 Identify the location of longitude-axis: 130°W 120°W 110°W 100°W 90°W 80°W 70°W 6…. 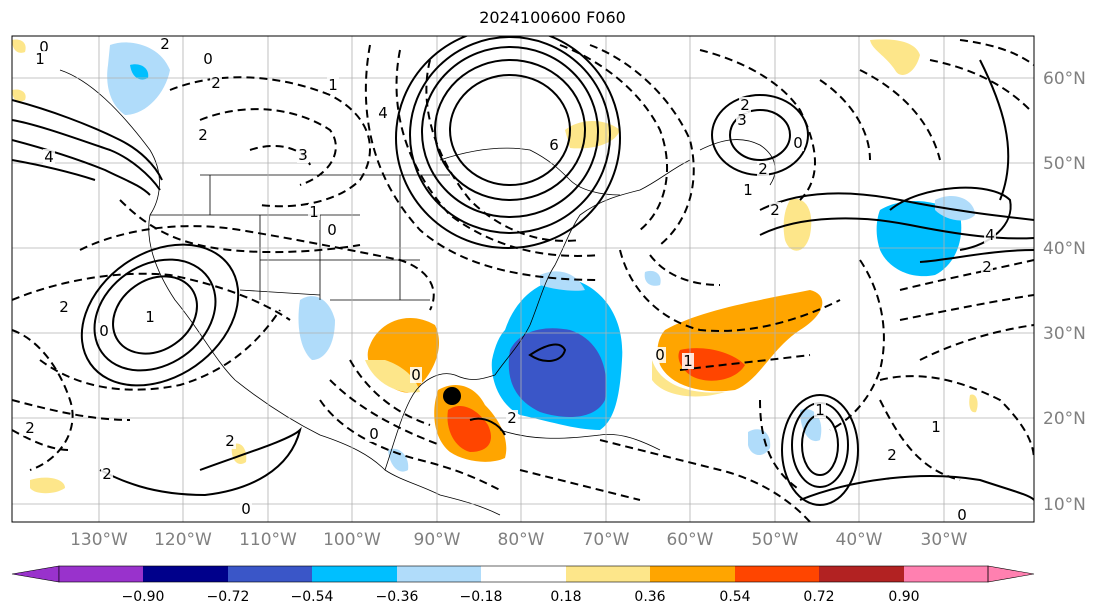
(519, 540).